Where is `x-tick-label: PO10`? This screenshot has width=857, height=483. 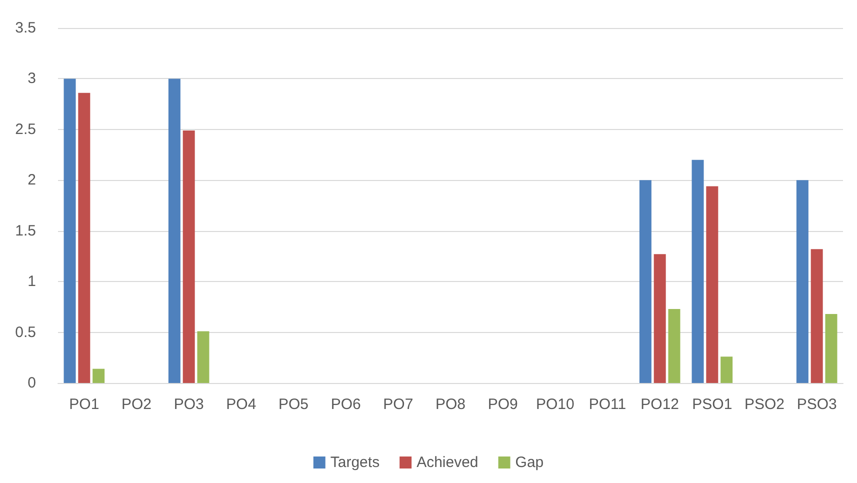
x-tick-label: PO10 is located at coordinates (555, 404).